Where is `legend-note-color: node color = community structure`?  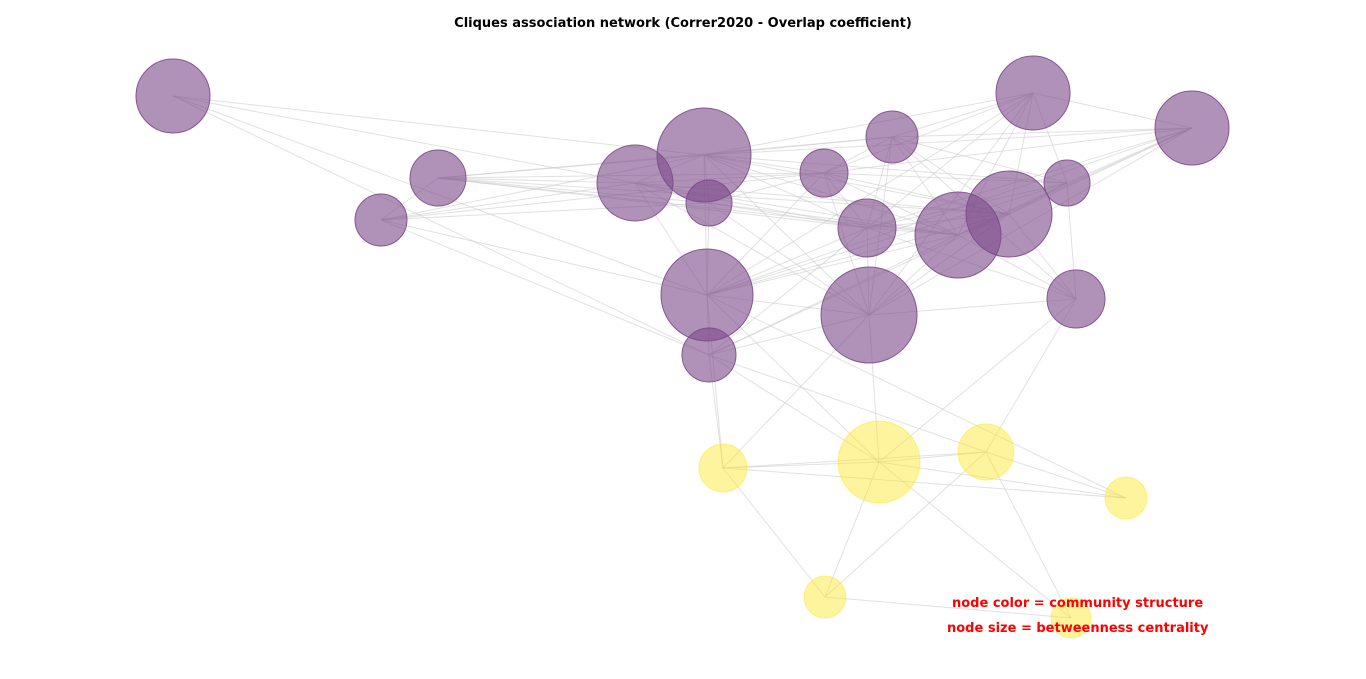
legend-note-color: node color = community structure is located at coordinates (1078, 603).